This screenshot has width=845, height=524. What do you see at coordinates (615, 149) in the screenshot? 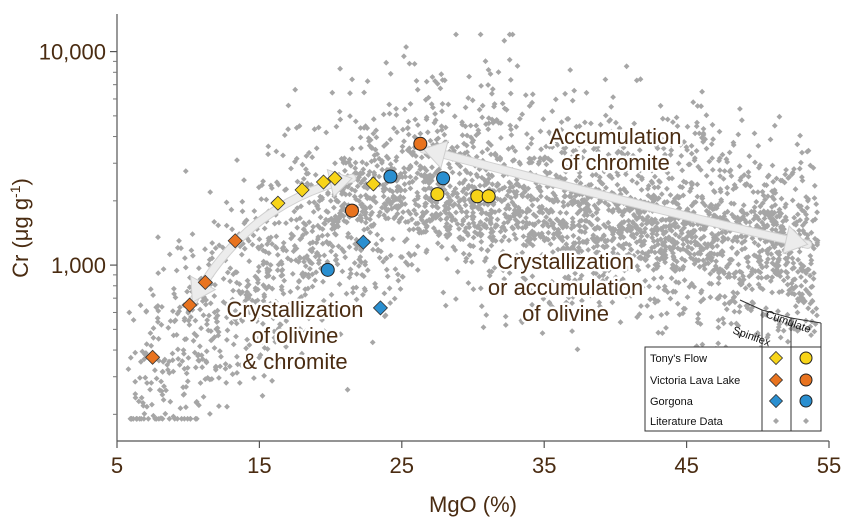
I see `annotation: Accumulation of chromite` at bounding box center [615, 149].